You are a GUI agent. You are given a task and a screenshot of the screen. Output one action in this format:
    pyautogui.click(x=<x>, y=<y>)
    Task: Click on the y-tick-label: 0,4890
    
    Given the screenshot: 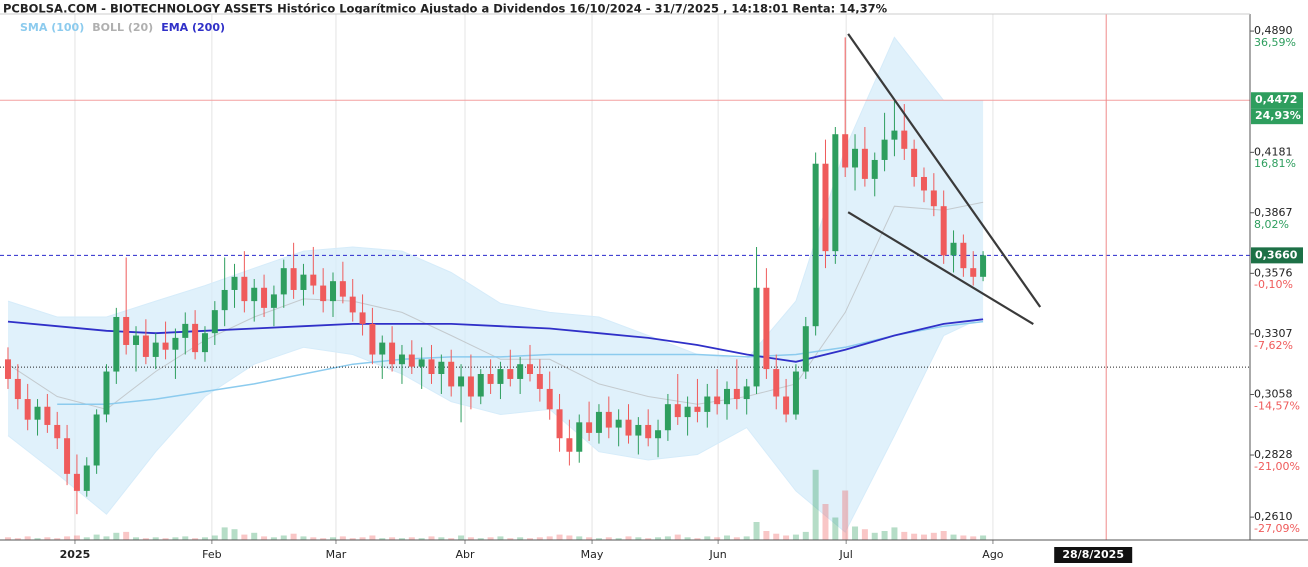 What is the action you would take?
    pyautogui.click(x=1273, y=30)
    